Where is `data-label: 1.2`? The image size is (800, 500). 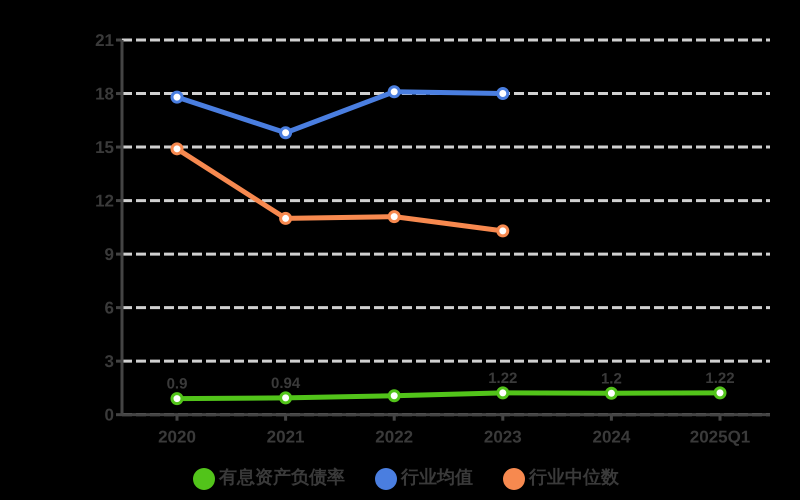
data-label: 1.2 is located at coordinates (611, 379).